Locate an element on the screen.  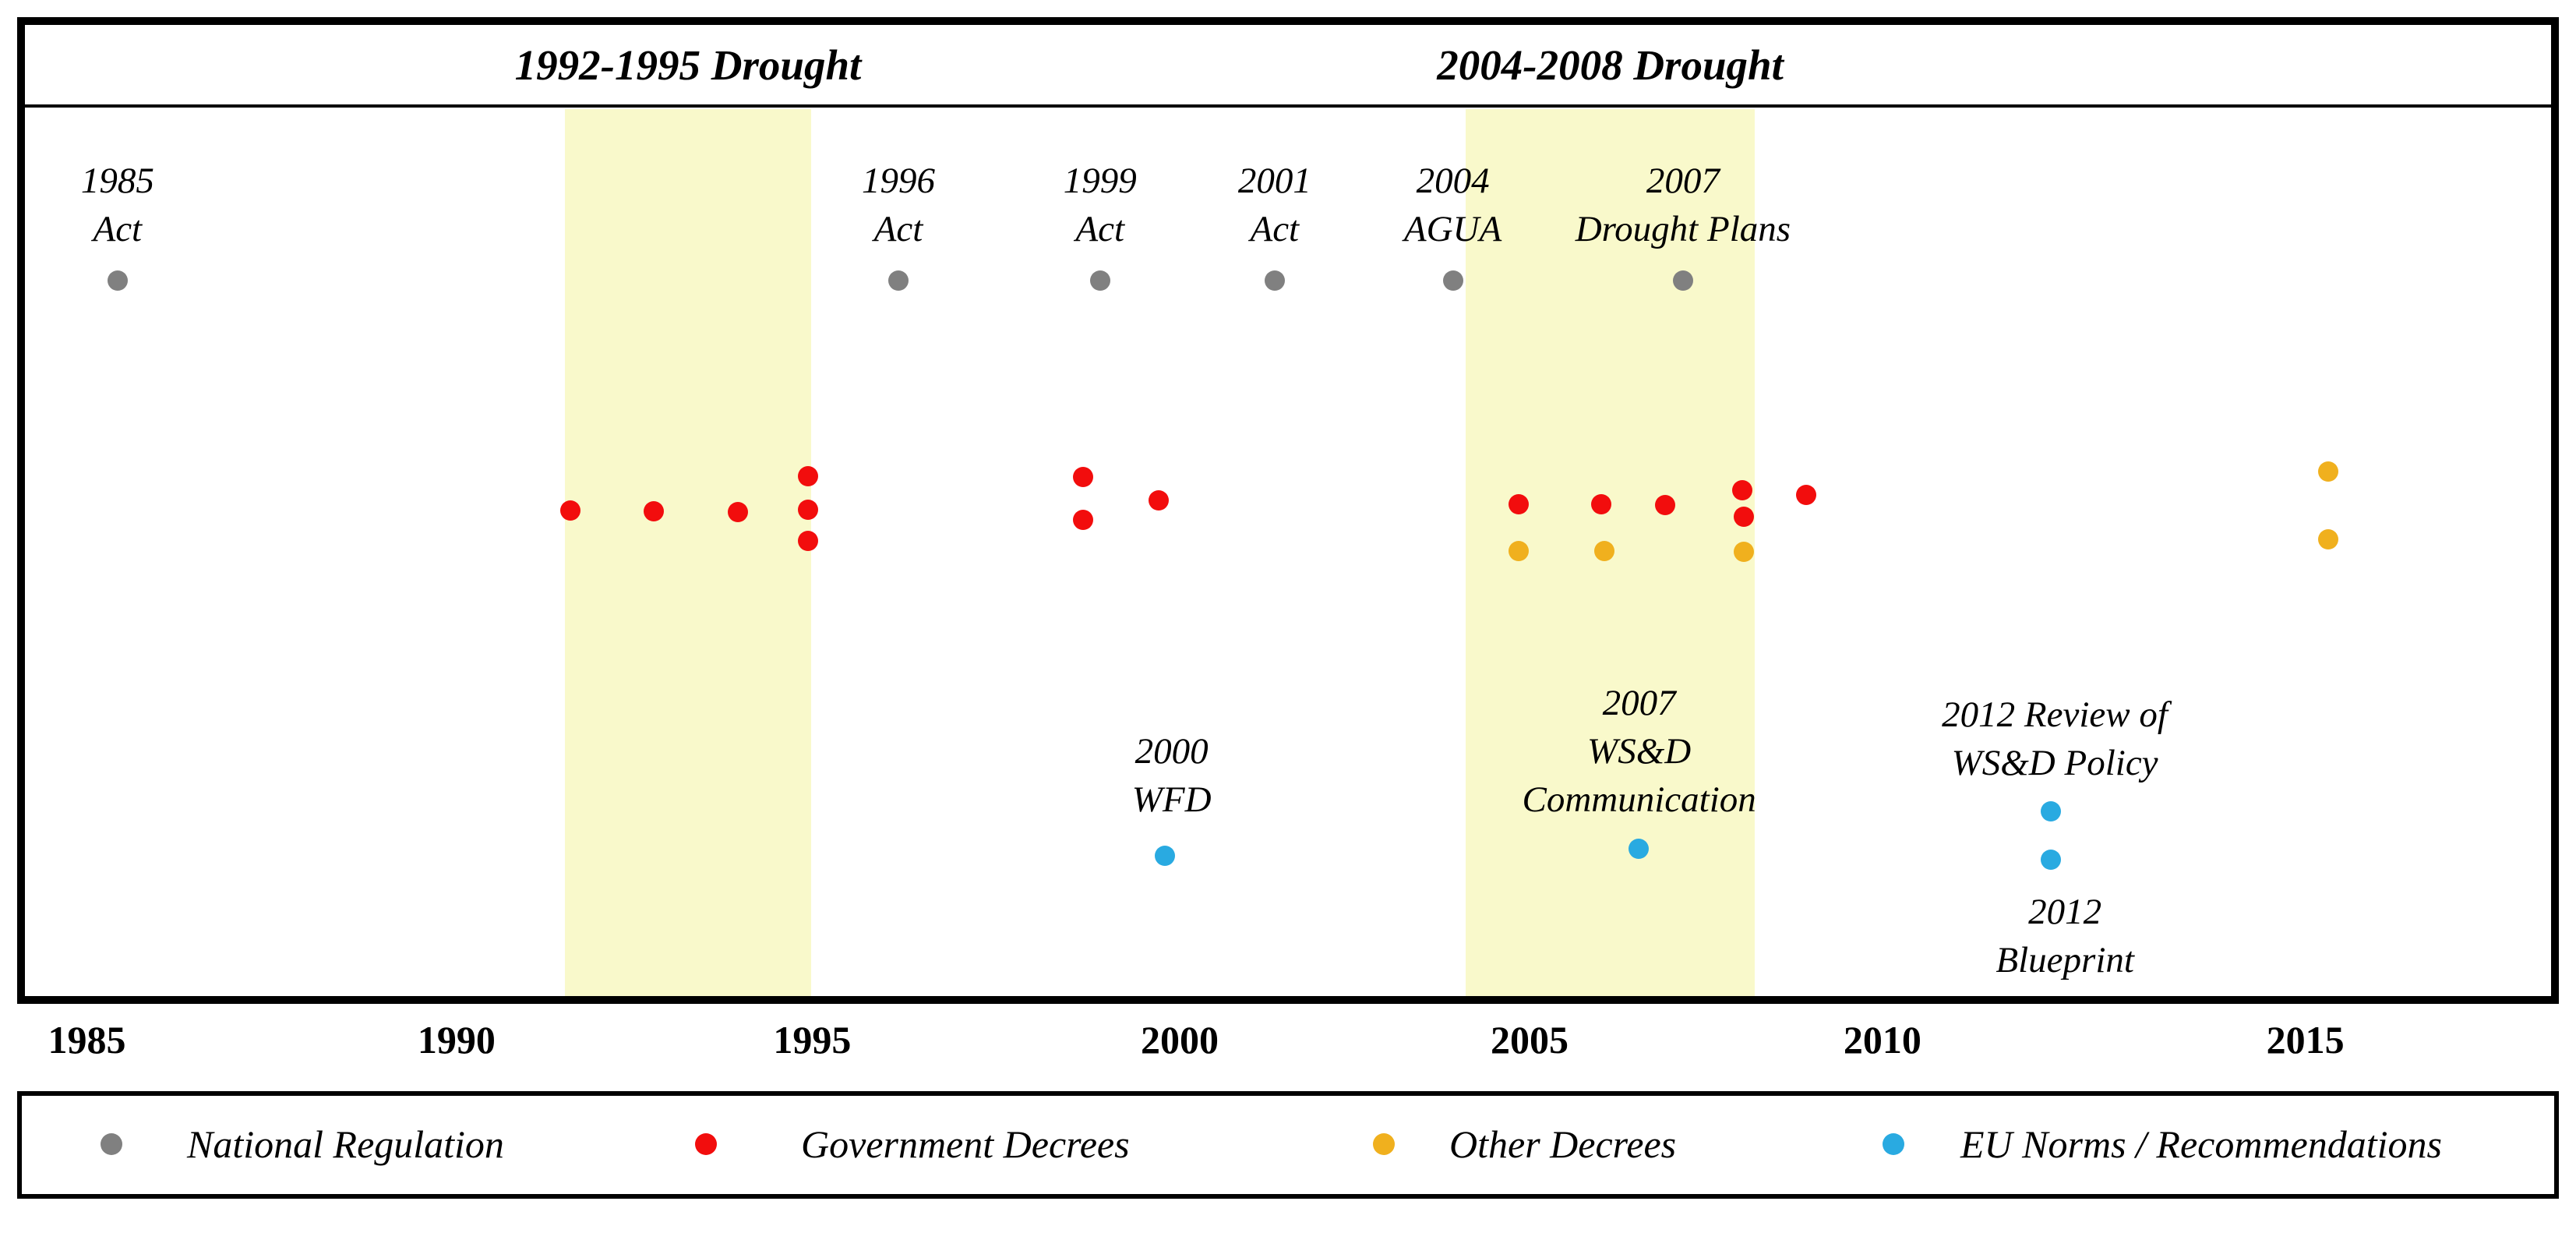
event-label-line: 1999 is located at coordinates (1100, 181).